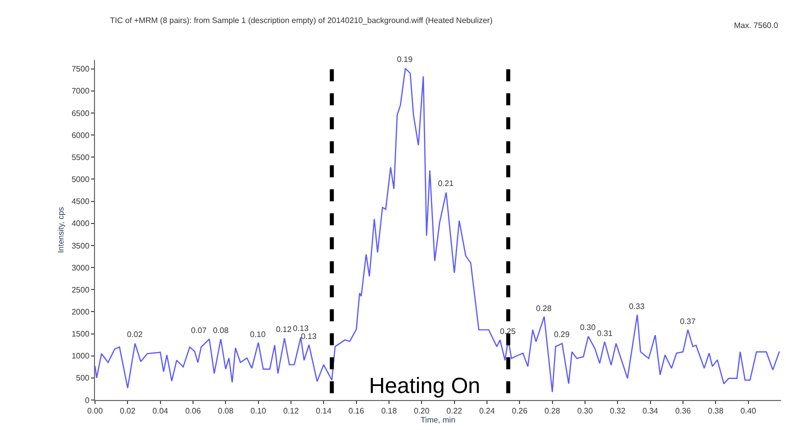 Image resolution: width=786 pixels, height=430 pixels. What do you see at coordinates (258, 334) in the screenshot?
I see `annotation: 0.10` at bounding box center [258, 334].